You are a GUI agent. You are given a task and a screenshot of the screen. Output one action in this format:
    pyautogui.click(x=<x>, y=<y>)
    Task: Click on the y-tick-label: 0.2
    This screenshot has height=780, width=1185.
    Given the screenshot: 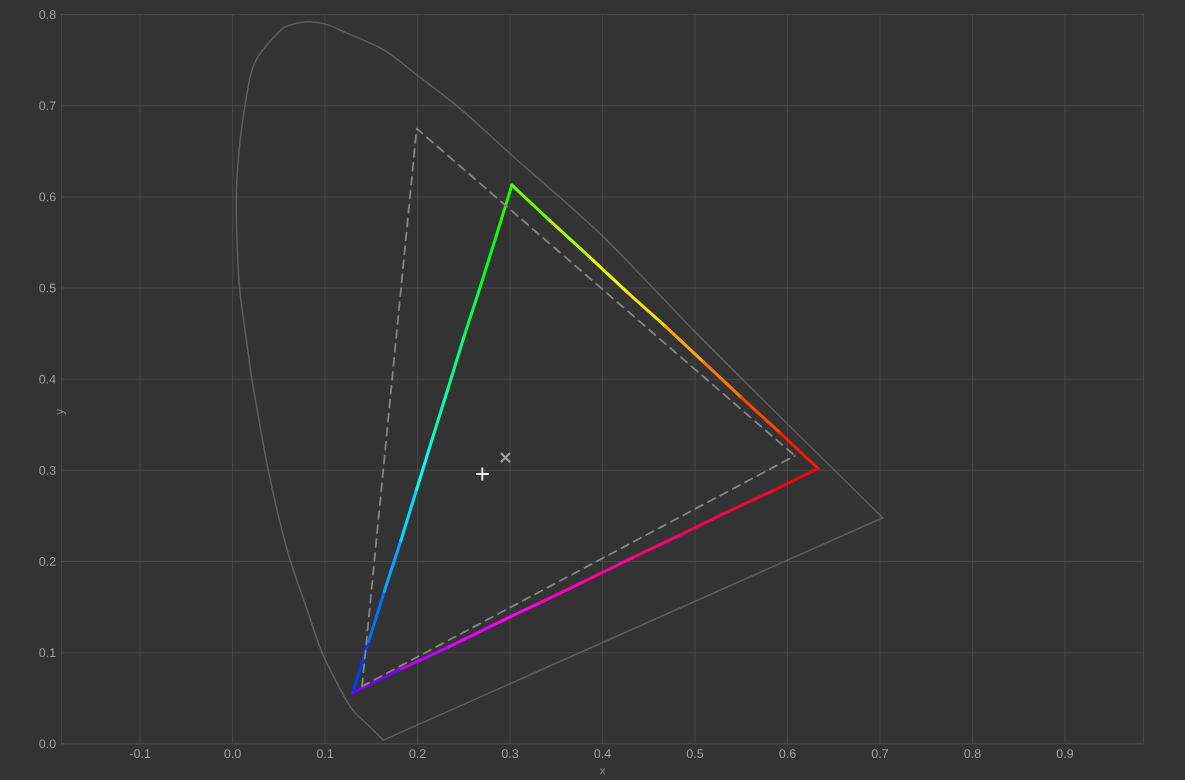 What is the action you would take?
    pyautogui.click(x=47, y=561)
    